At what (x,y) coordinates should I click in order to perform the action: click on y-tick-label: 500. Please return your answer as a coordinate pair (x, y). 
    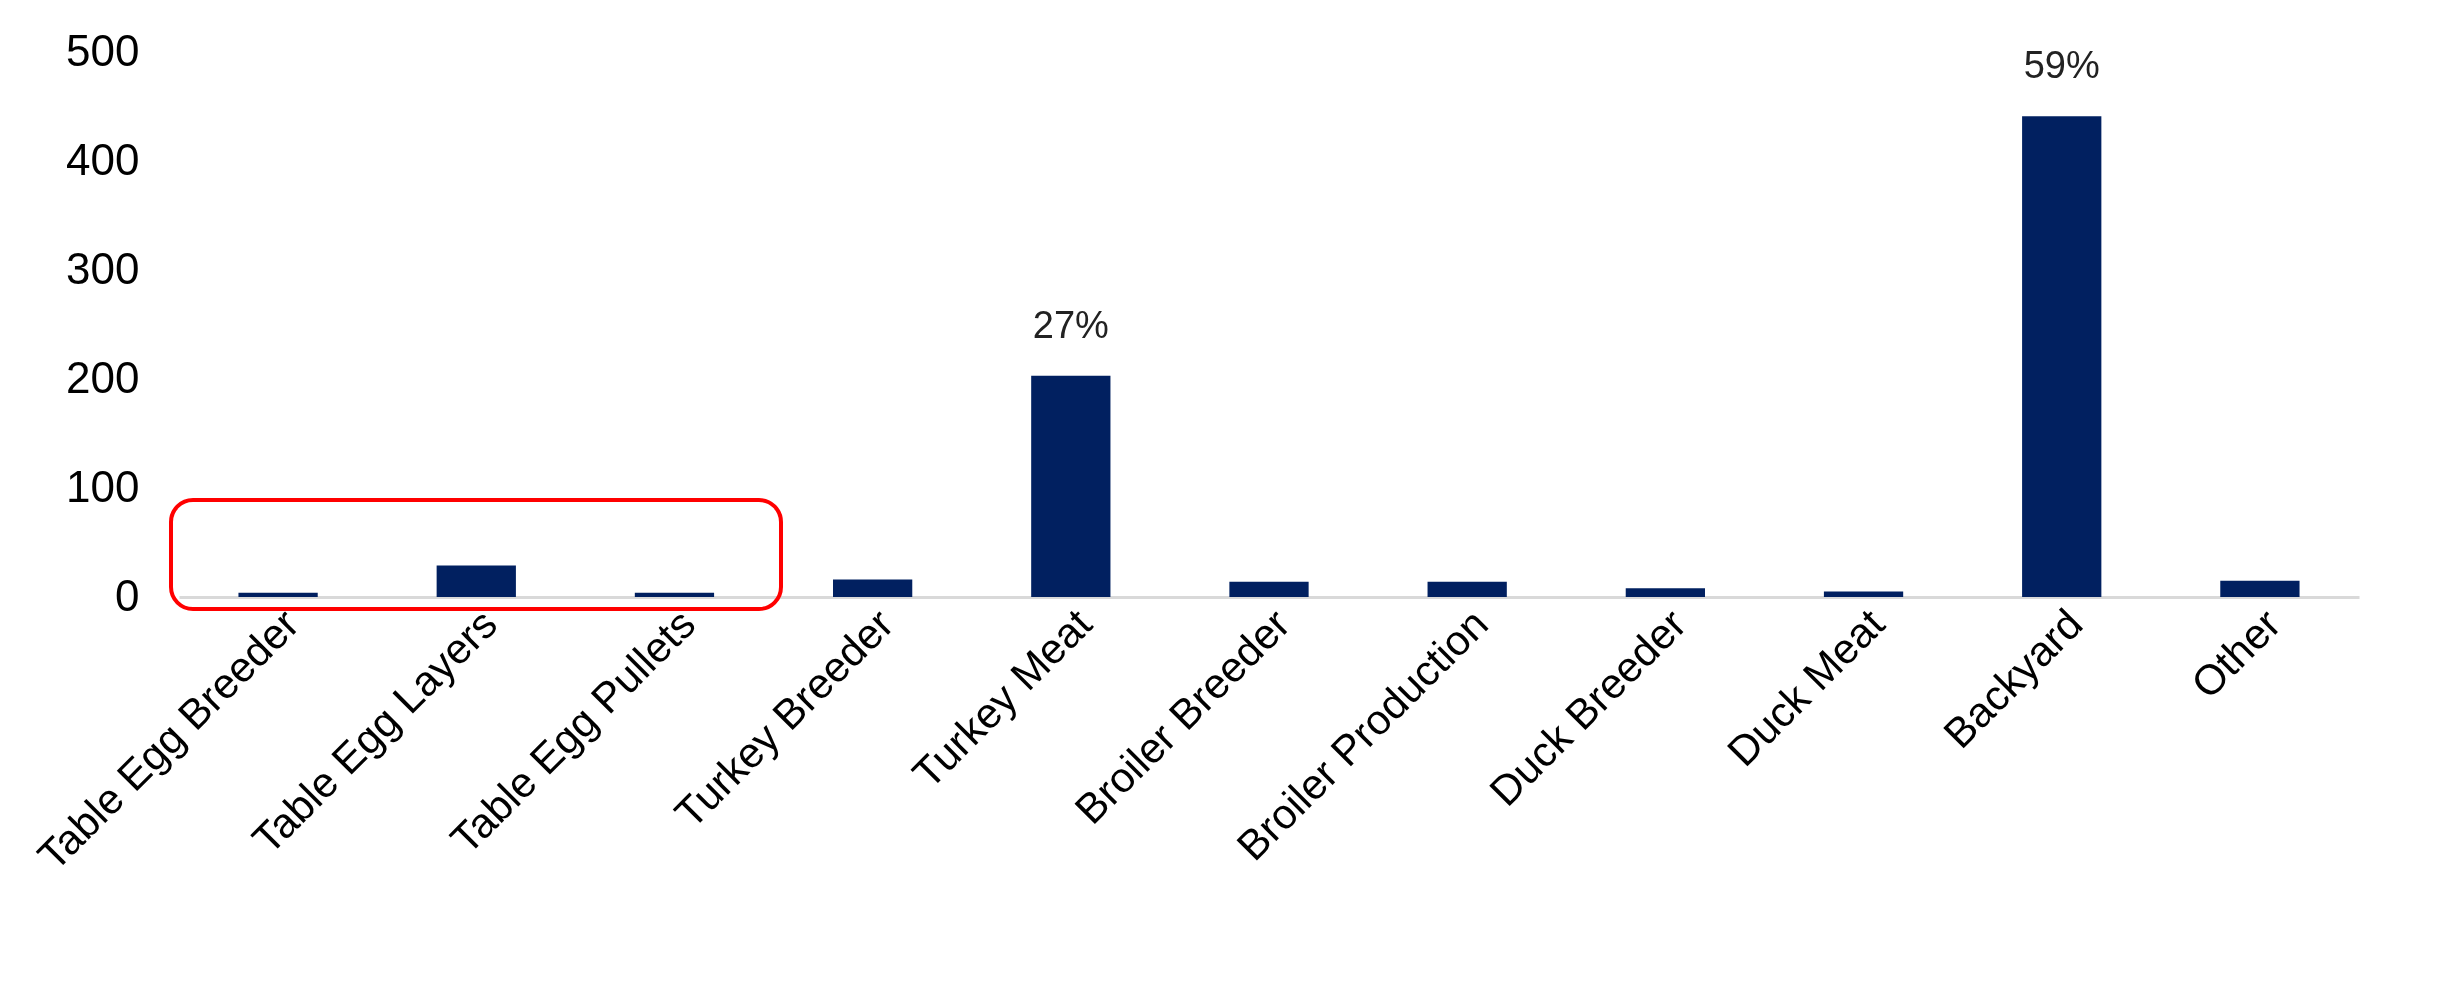
    Looking at the image, I should click on (103, 50).